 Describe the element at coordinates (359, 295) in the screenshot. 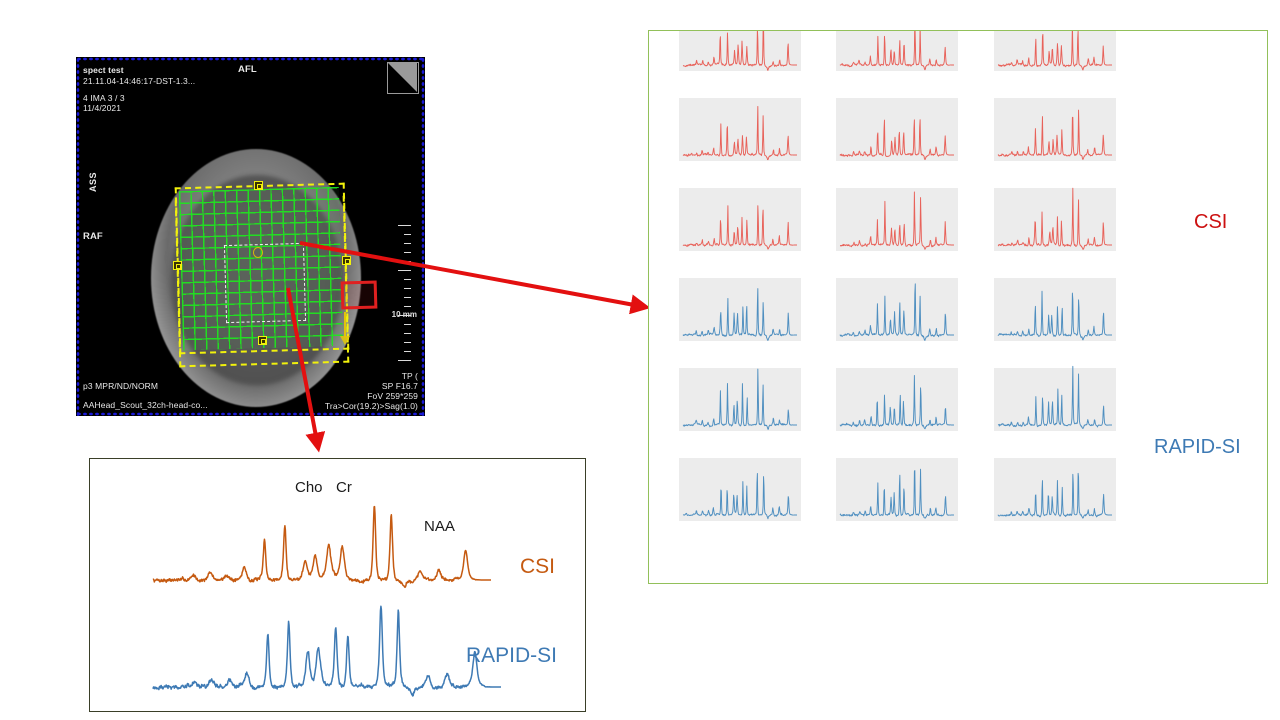

I see `selected-voxel-box` at that location.